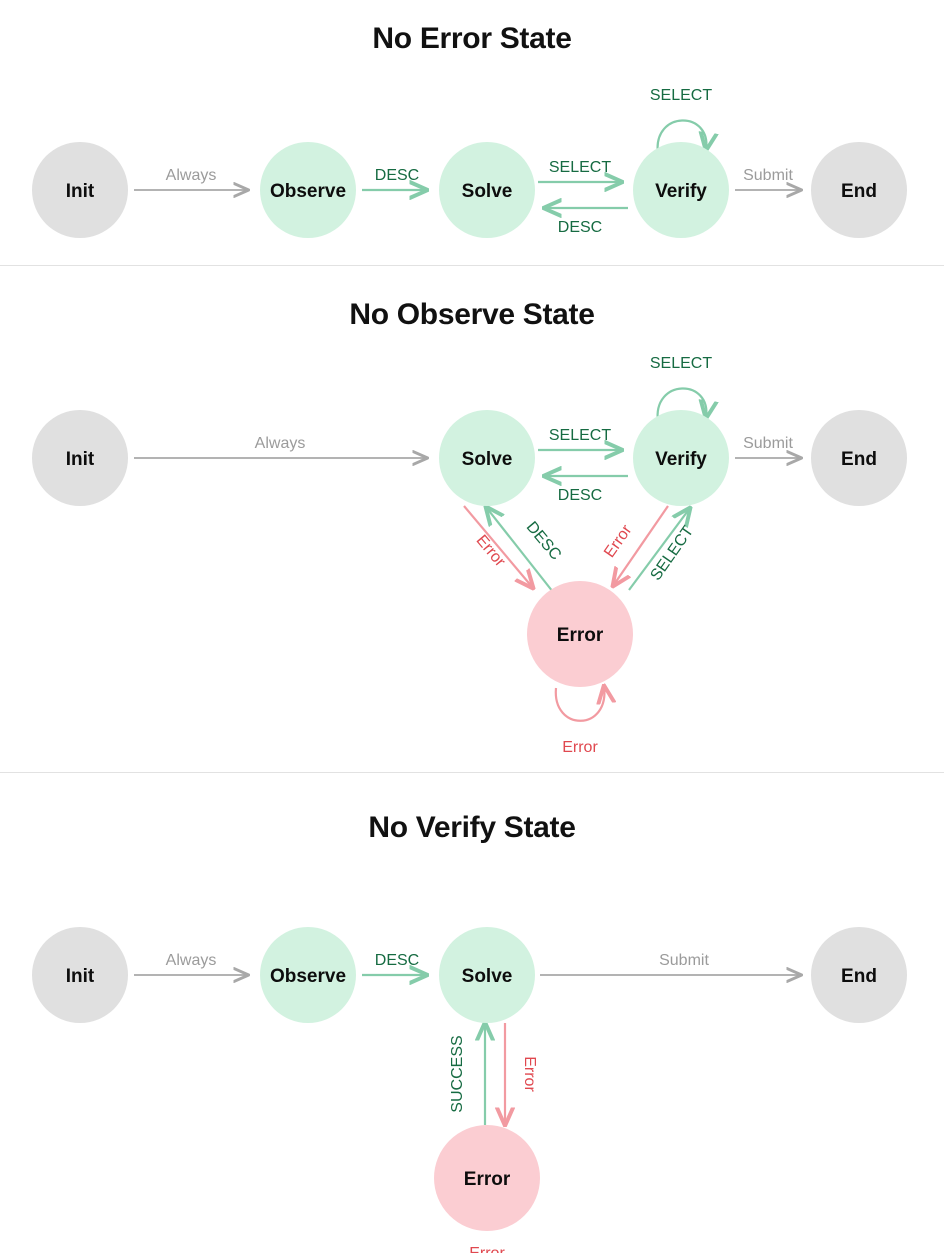 The height and width of the screenshot is (1253, 944). What do you see at coordinates (472, 314) in the screenshot?
I see `panel-title-no-observe-state: No Observe State` at bounding box center [472, 314].